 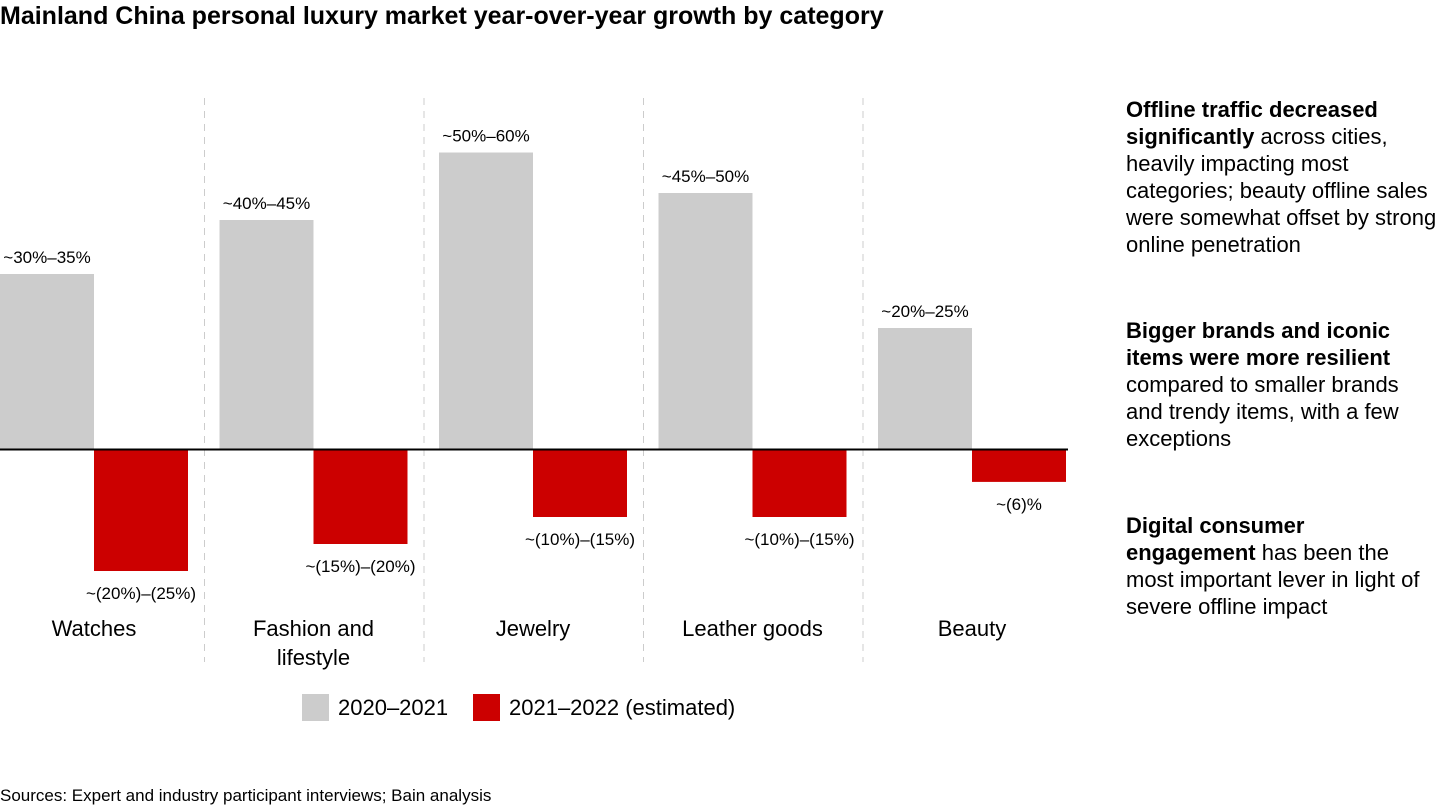 What do you see at coordinates (393, 707) in the screenshot?
I see `legend-label-2020-2021: 2020–2021` at bounding box center [393, 707].